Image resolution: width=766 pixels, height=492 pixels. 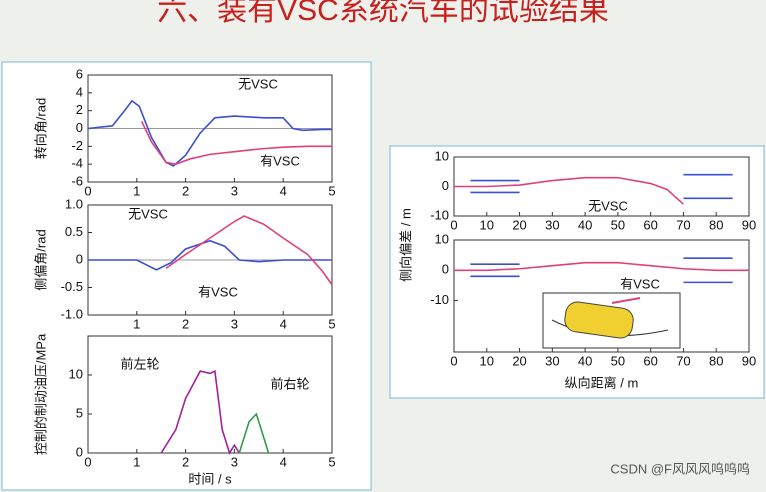 What do you see at coordinates (210, 478) in the screenshot?
I see `x-axis-label: 时间 / s` at bounding box center [210, 478].